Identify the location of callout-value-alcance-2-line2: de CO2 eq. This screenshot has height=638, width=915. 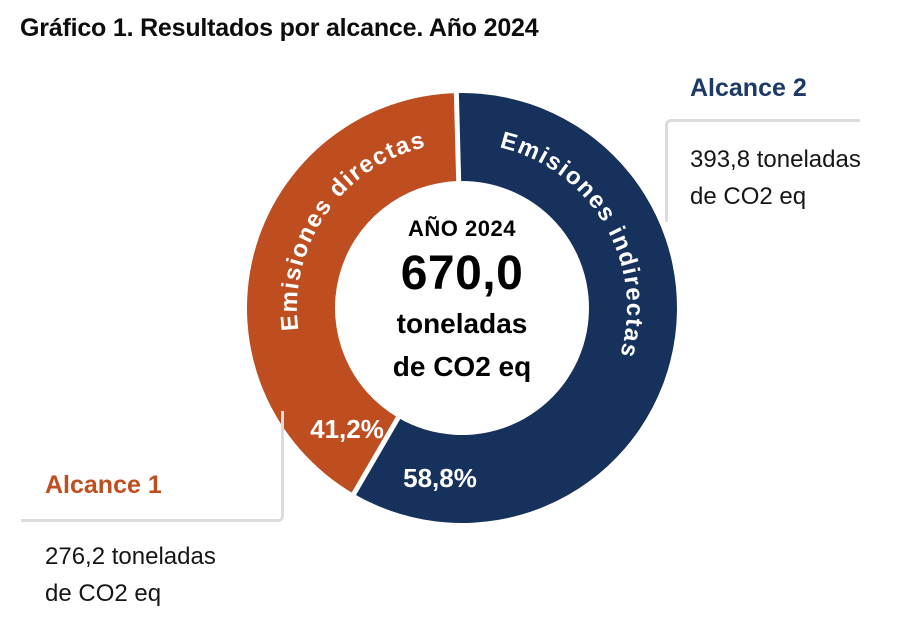
(748, 196).